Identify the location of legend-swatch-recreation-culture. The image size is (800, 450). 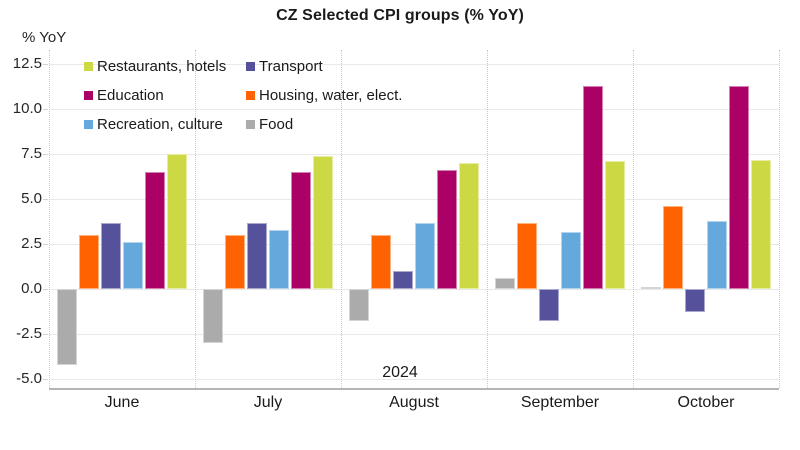
(88, 124).